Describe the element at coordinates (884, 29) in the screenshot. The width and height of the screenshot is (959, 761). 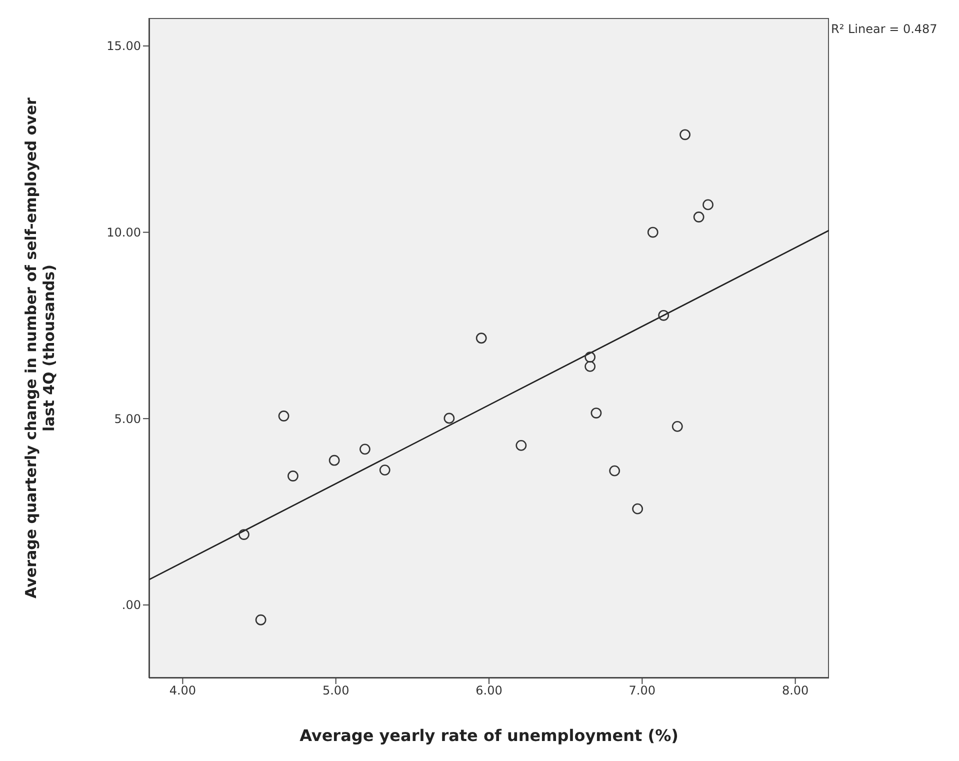
I see `text: R² Linear = 0.487` at that location.